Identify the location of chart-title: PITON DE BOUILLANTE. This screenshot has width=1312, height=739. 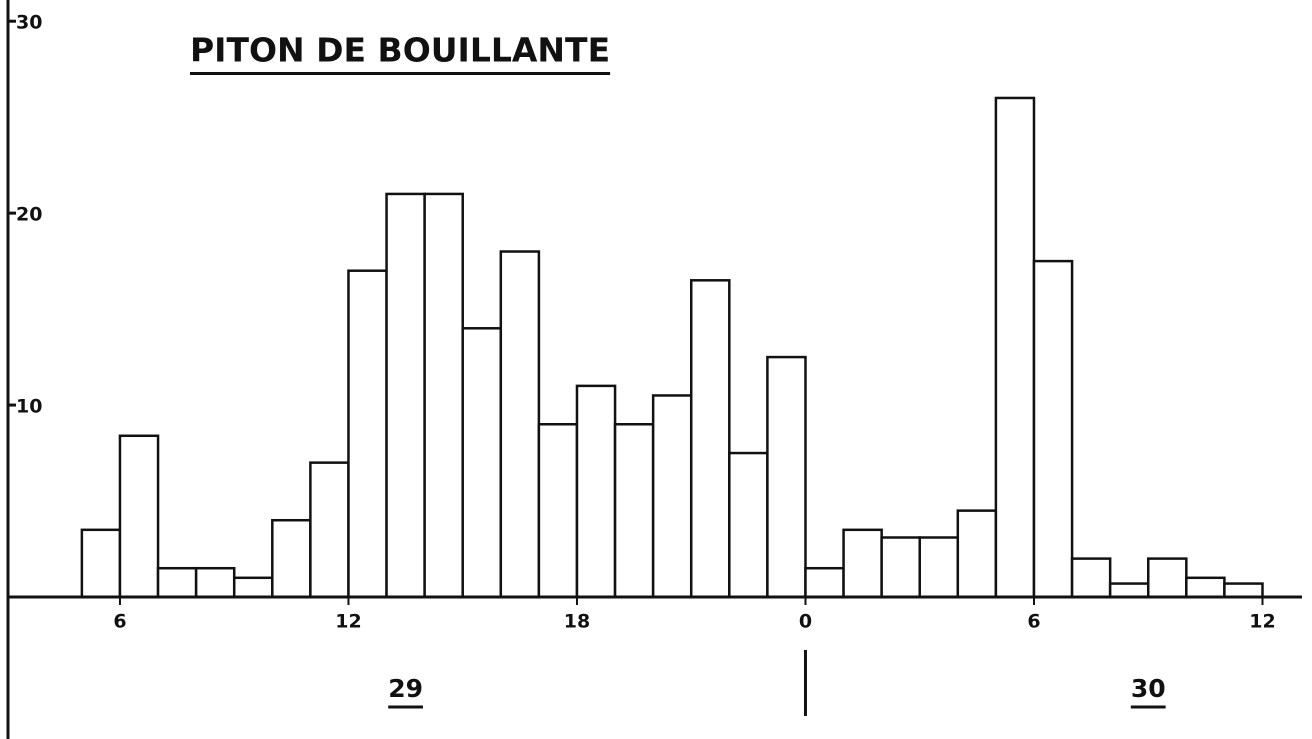
(400, 50).